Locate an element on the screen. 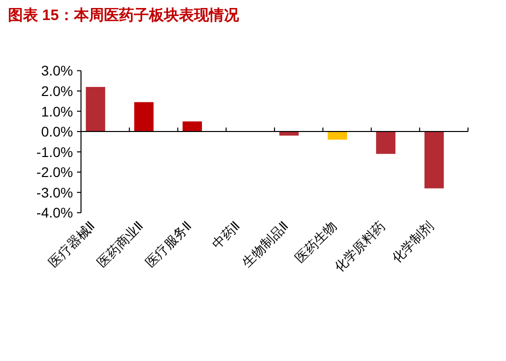 The image size is (506, 361). y-tick-label: -1.0% is located at coordinates (54, 152).